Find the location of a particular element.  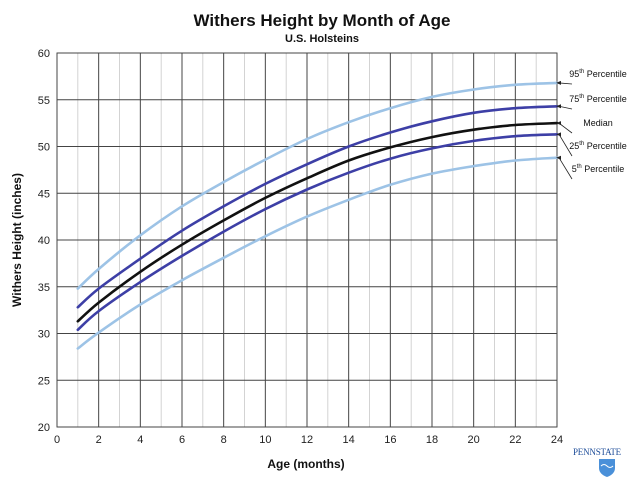

logo-text: PENNSTATE is located at coordinates (597, 452).